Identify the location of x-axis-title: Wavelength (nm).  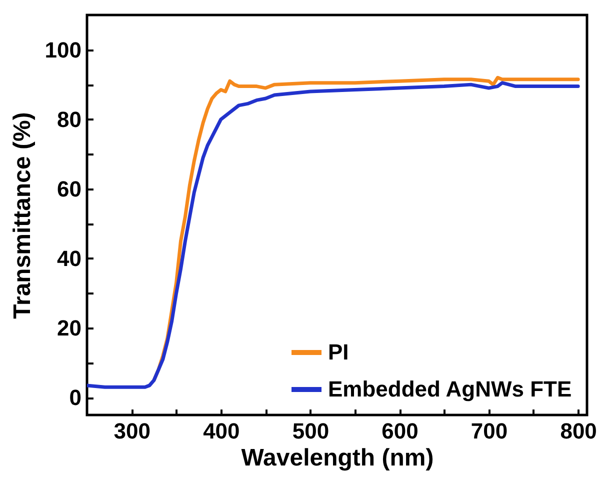
(337, 458).